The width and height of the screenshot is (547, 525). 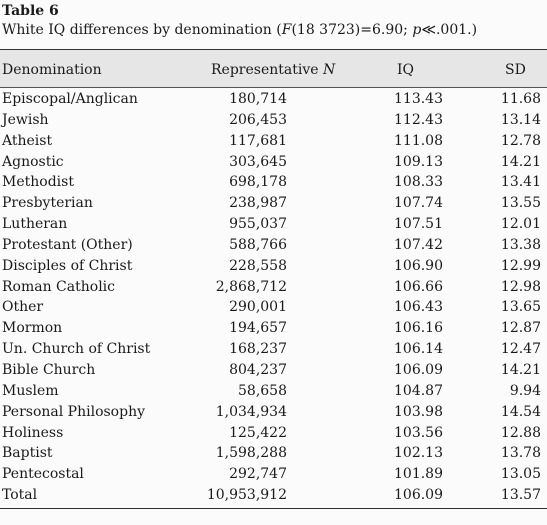 What do you see at coordinates (520, 182) in the screenshot?
I see `cell-sd: 13.41` at bounding box center [520, 182].